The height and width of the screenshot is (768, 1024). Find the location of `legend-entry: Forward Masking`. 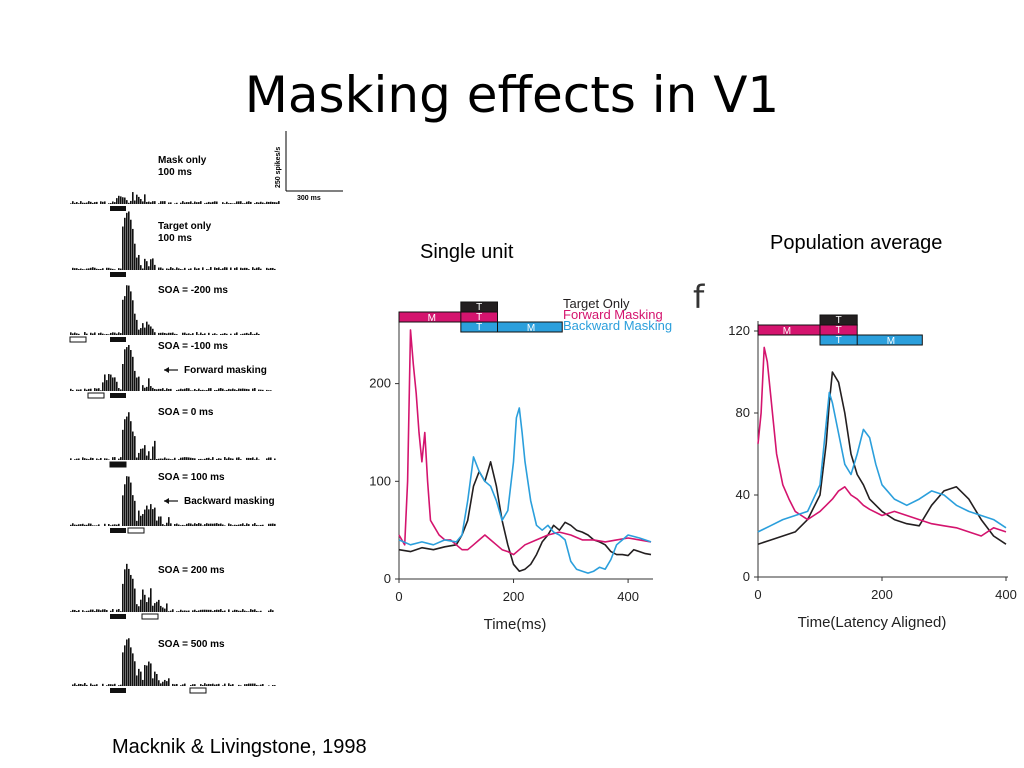

legend-entry: Forward Masking is located at coordinates (613, 314).